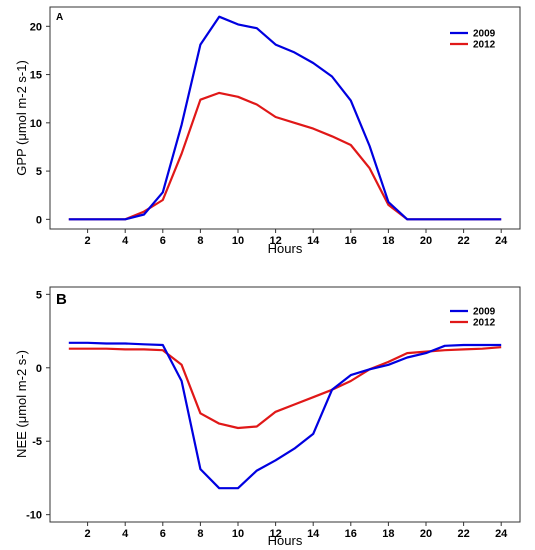  I want to click on panel-b-y-label: NEE (μmol m-2 s-), so click(21, 404).